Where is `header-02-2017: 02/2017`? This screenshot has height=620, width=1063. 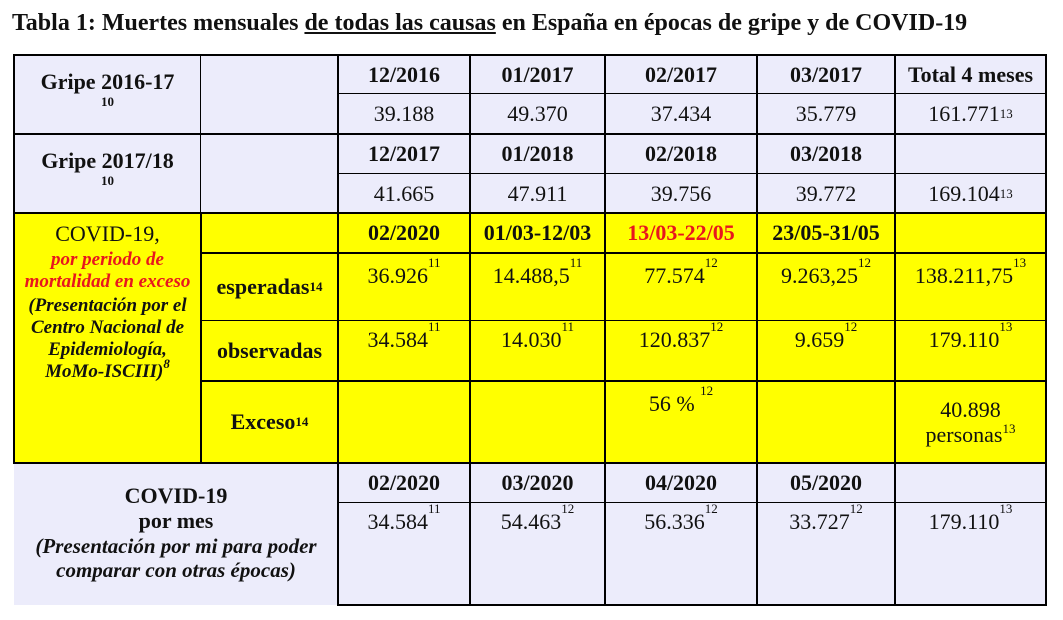
header-02-2017: 02/2017 is located at coordinates (681, 74).